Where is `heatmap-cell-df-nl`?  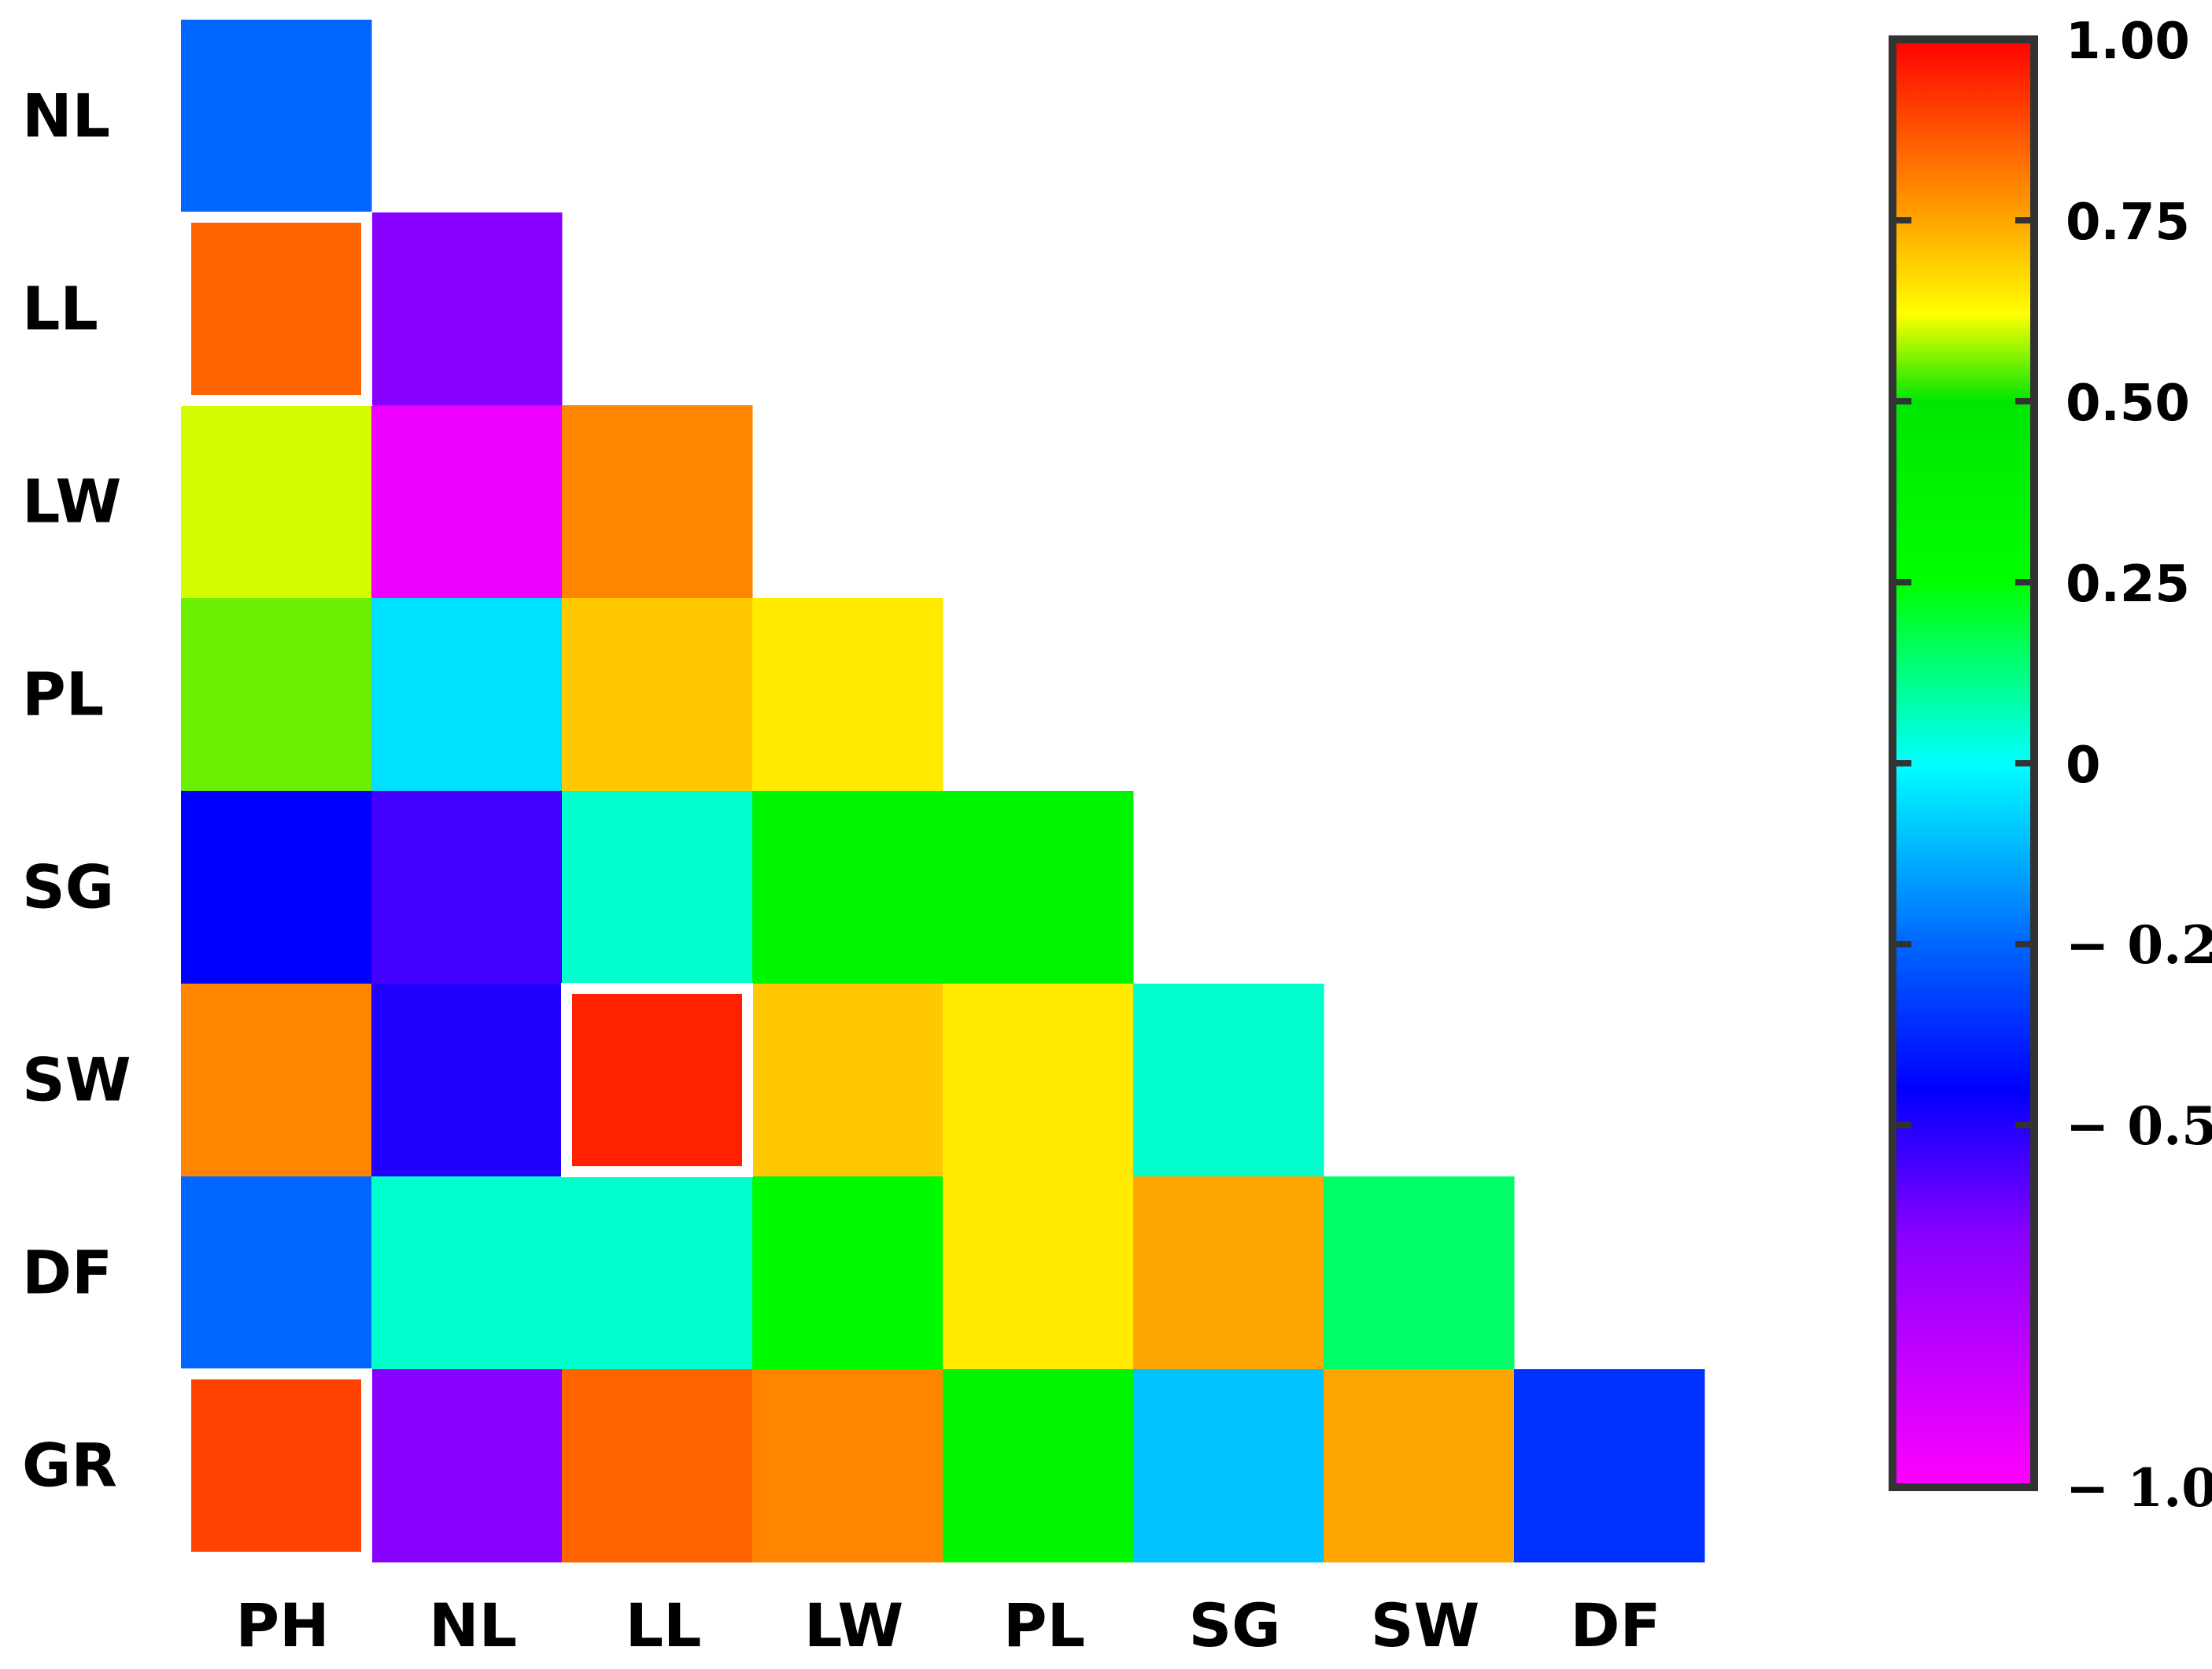
heatmap-cell-df-nl is located at coordinates (467, 1273).